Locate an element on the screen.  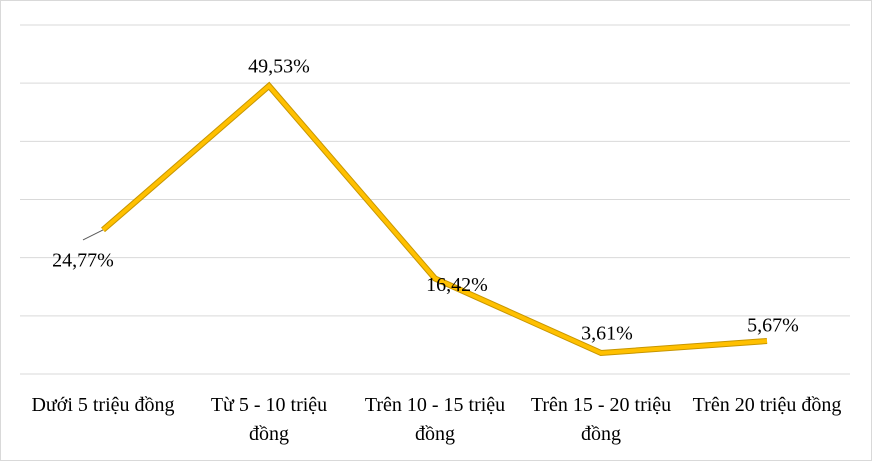
data-label: 24,77% is located at coordinates (83, 261).